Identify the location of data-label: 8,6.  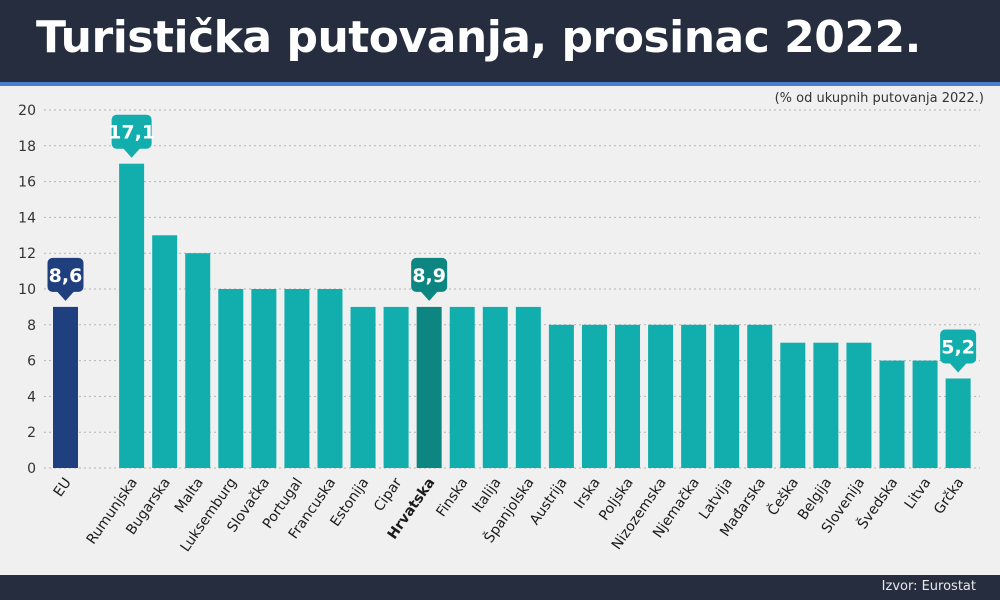
(66, 276).